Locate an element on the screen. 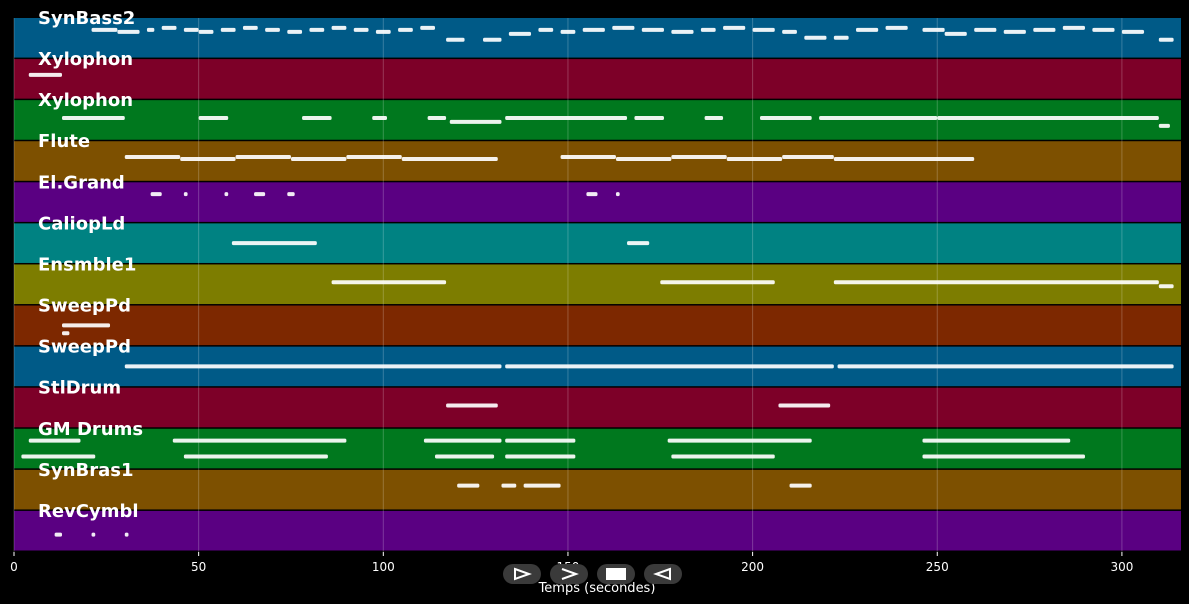 The height and width of the screenshot is (604, 1189). x-tick-label: 100 is located at coordinates (383, 567).